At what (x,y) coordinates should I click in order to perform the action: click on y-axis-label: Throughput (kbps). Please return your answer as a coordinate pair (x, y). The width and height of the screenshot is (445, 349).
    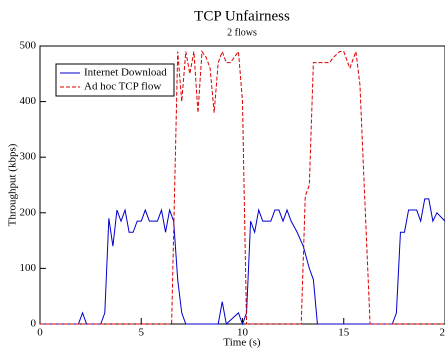
    Looking at the image, I should click on (13, 184).